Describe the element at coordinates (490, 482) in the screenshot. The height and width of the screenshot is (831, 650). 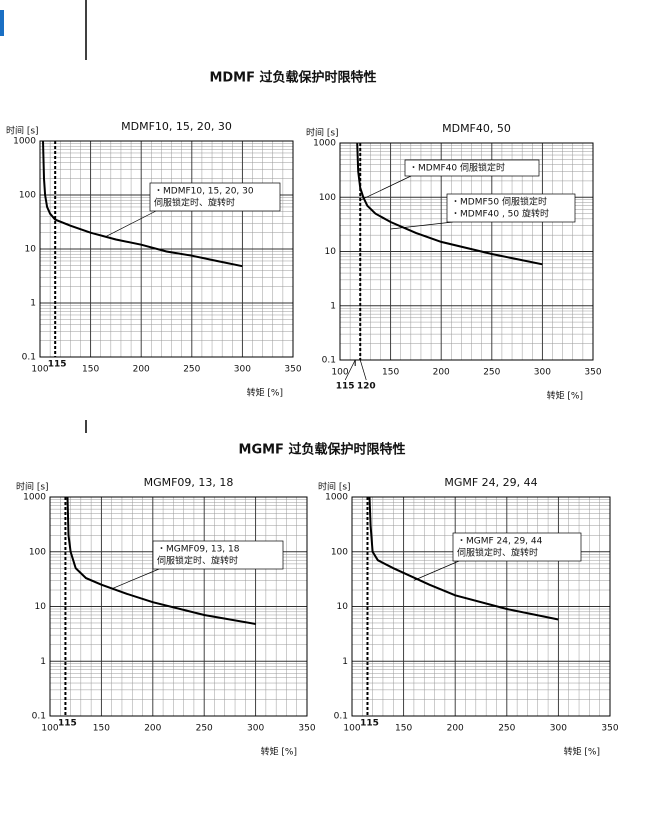
I see `chart-title: MGMF 24, 29, 44` at that location.